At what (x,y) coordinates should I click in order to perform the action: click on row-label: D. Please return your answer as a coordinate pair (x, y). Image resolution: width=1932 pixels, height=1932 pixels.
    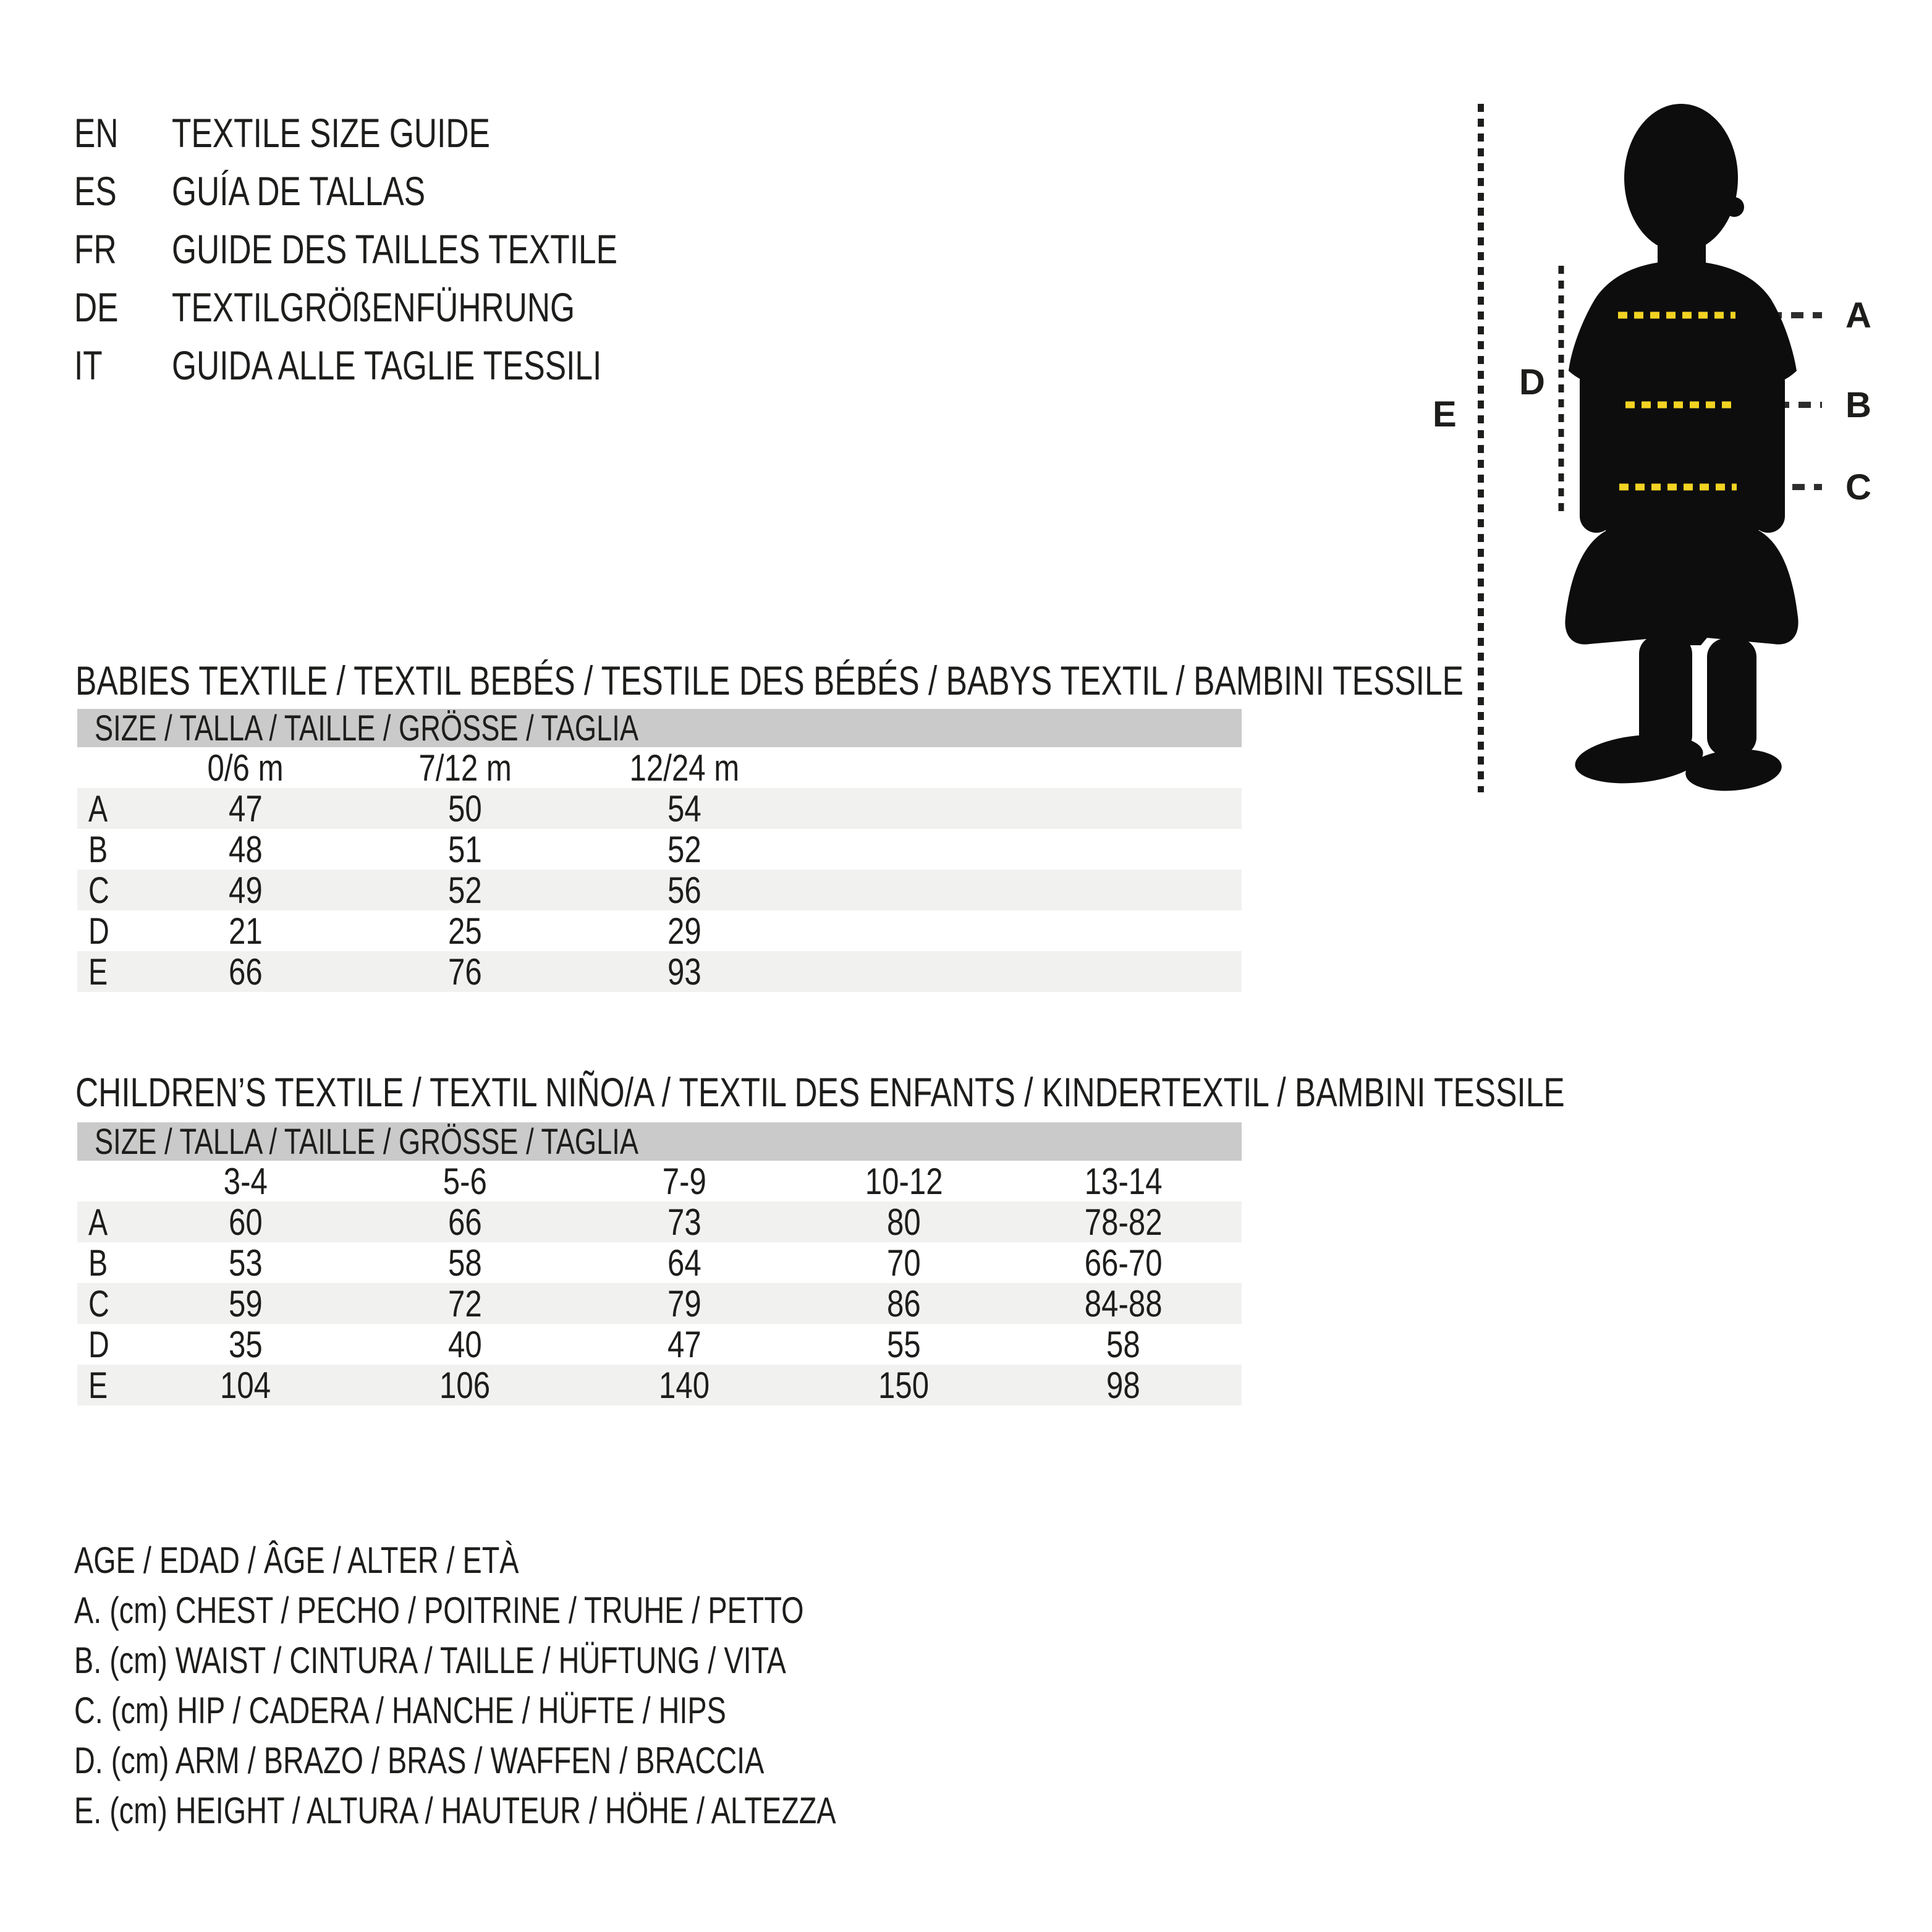
    Looking at the image, I should click on (98, 931).